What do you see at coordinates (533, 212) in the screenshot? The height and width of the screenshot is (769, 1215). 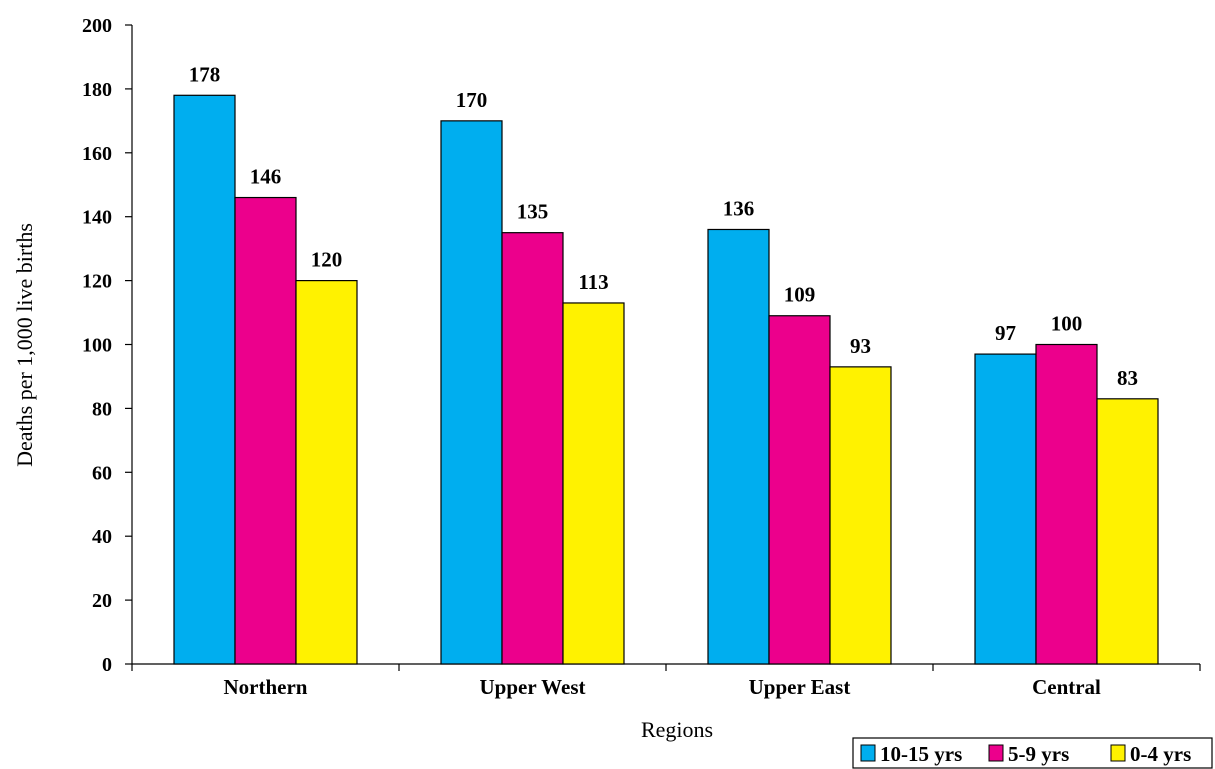 I see `data-label: 135` at bounding box center [533, 212].